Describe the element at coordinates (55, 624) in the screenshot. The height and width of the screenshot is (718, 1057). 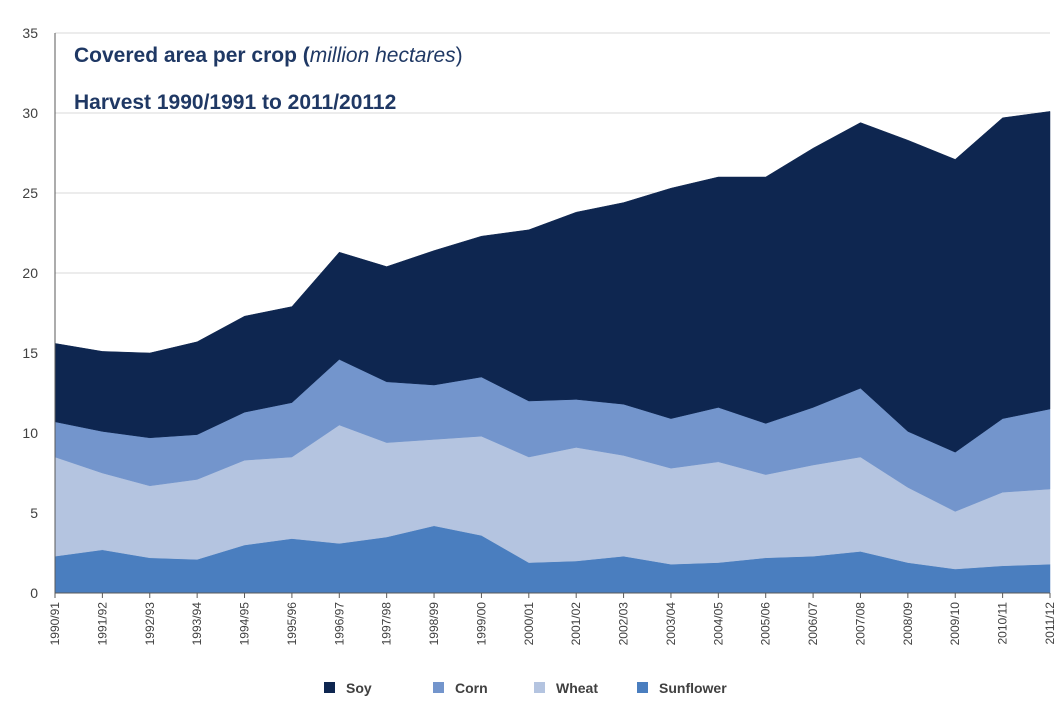
I see `x-tick-label: 1990/91` at that location.